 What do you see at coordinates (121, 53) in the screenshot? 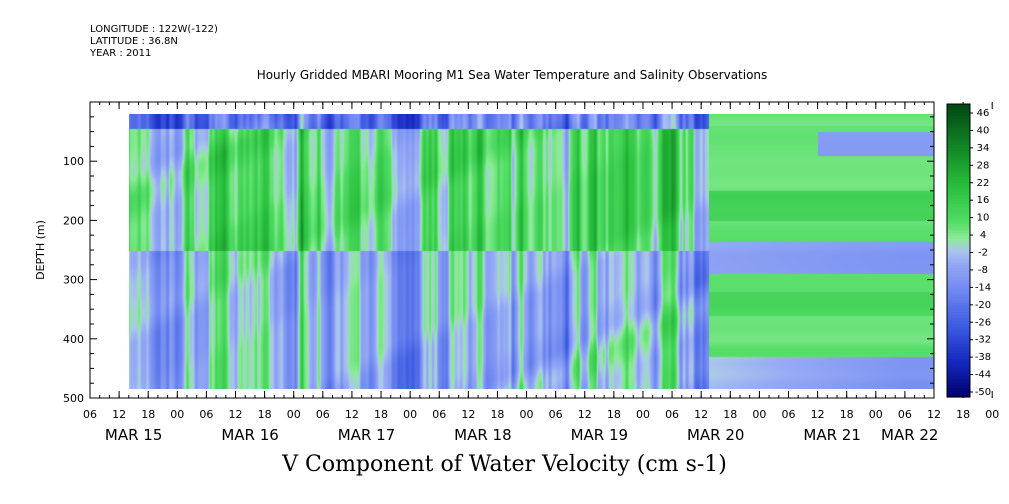
I see `year-label: YEAR : 2011` at bounding box center [121, 53].